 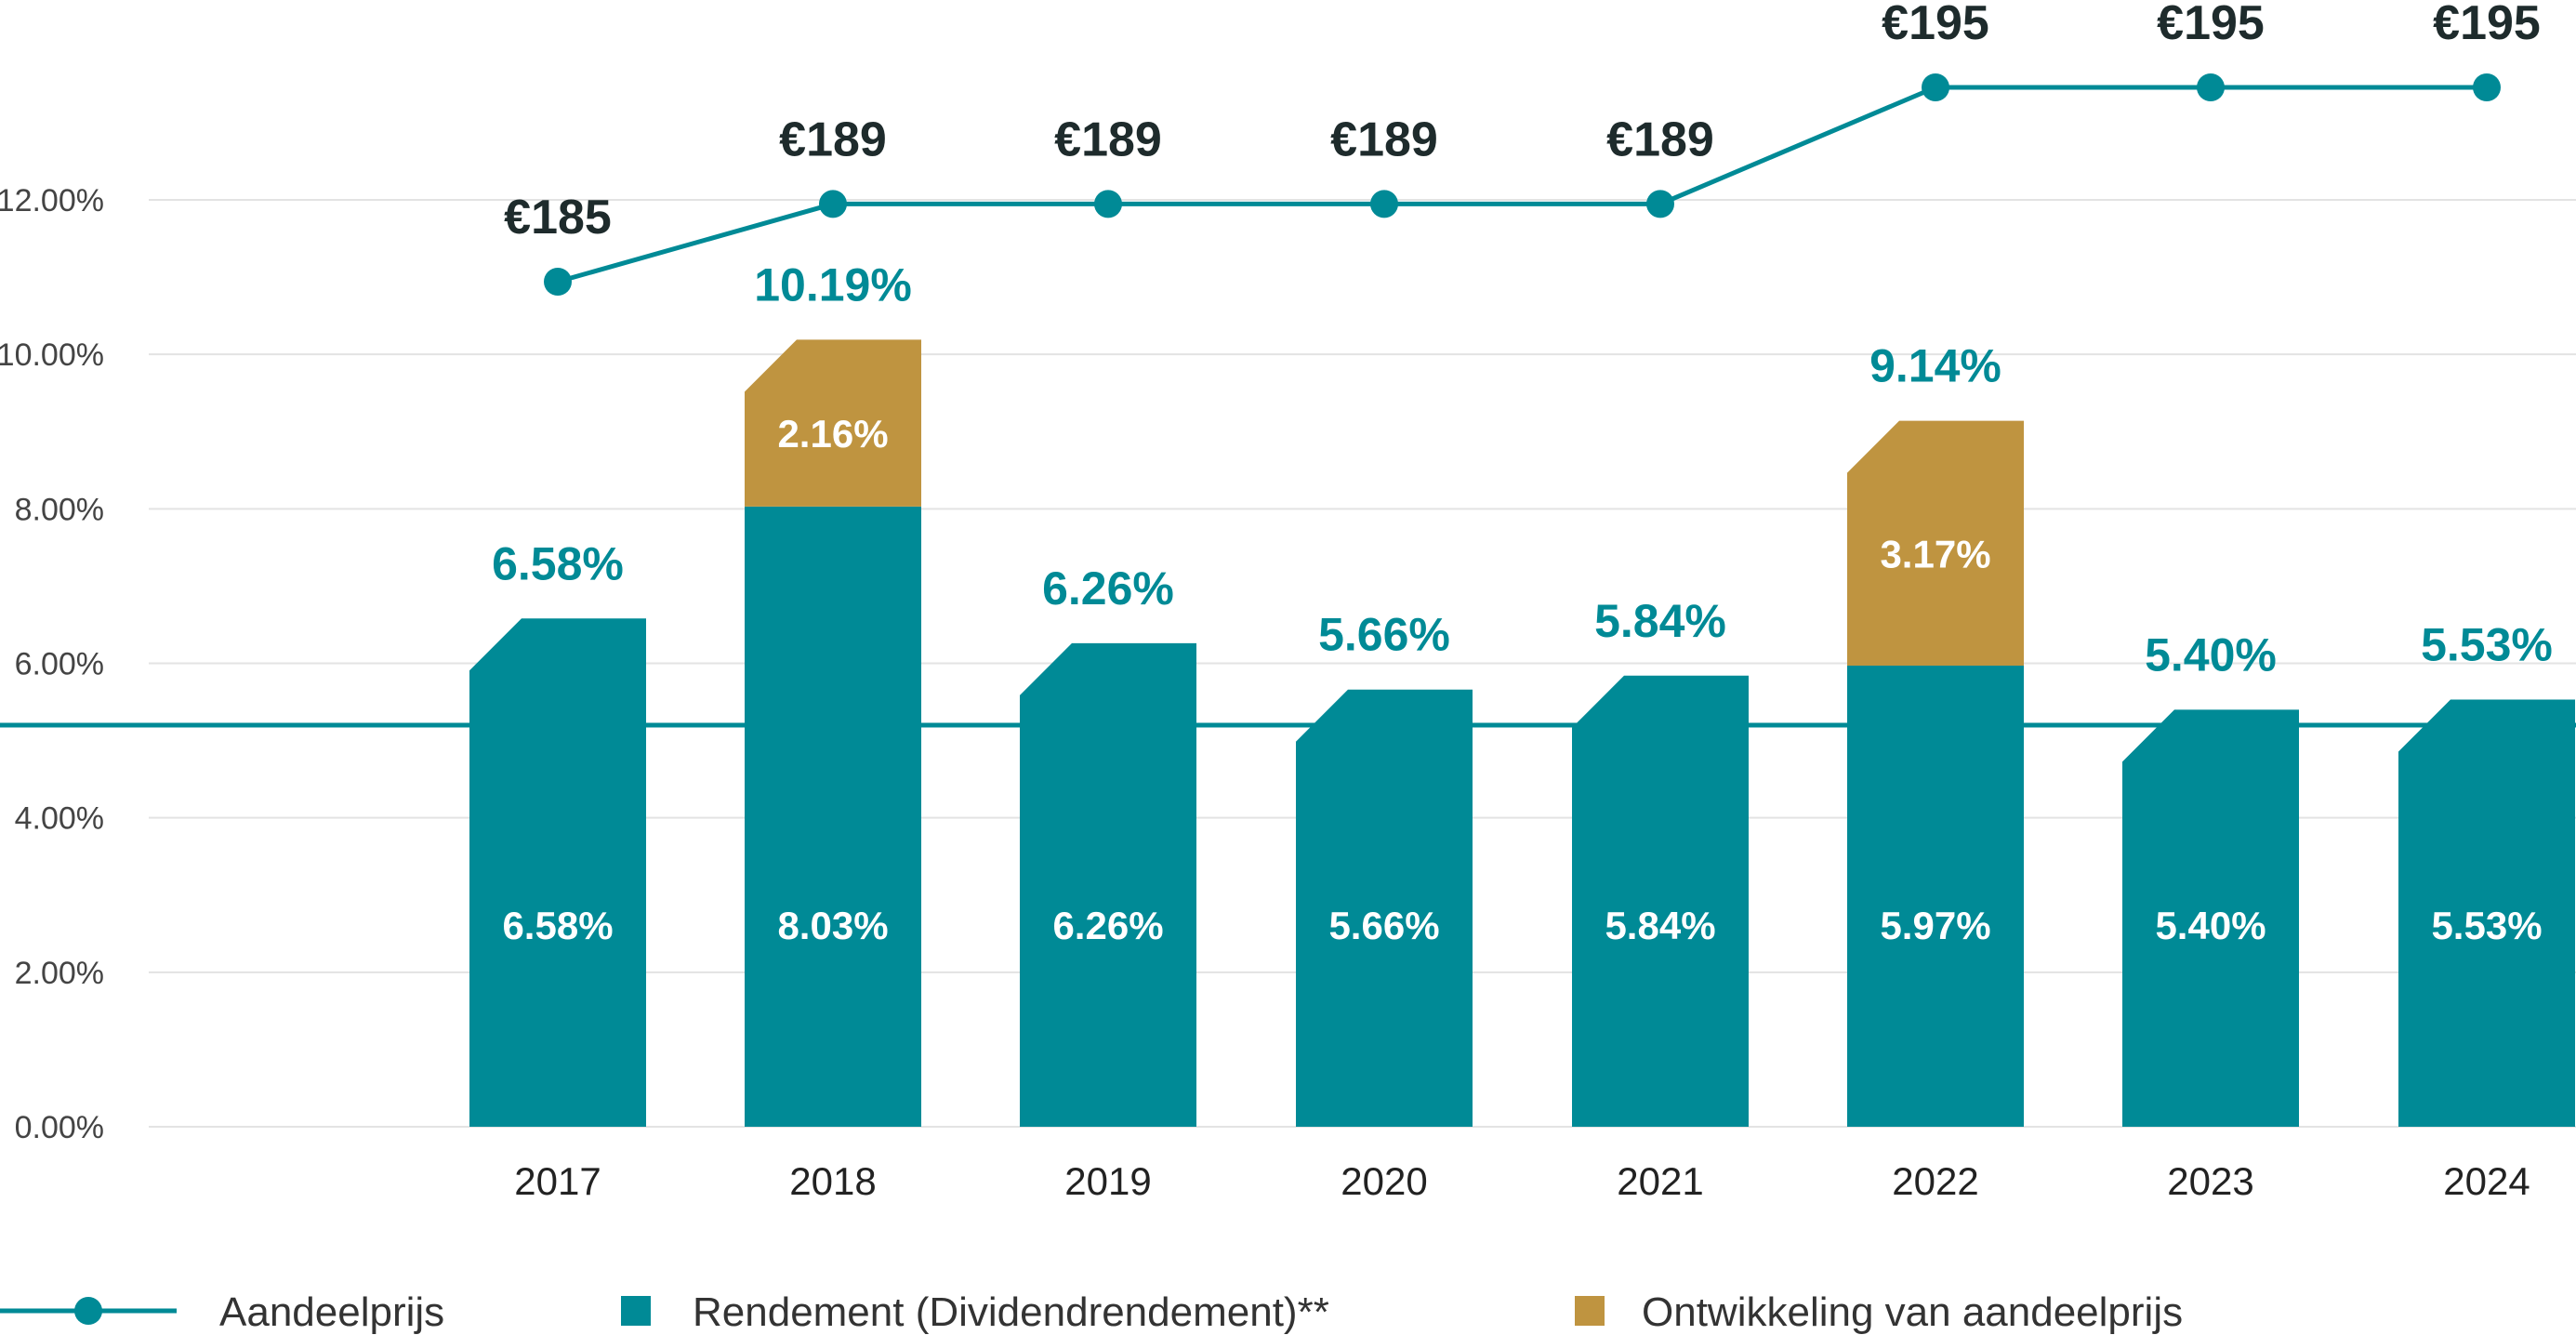 I want to click on x-tick-label: 2018, so click(x=832, y=1181).